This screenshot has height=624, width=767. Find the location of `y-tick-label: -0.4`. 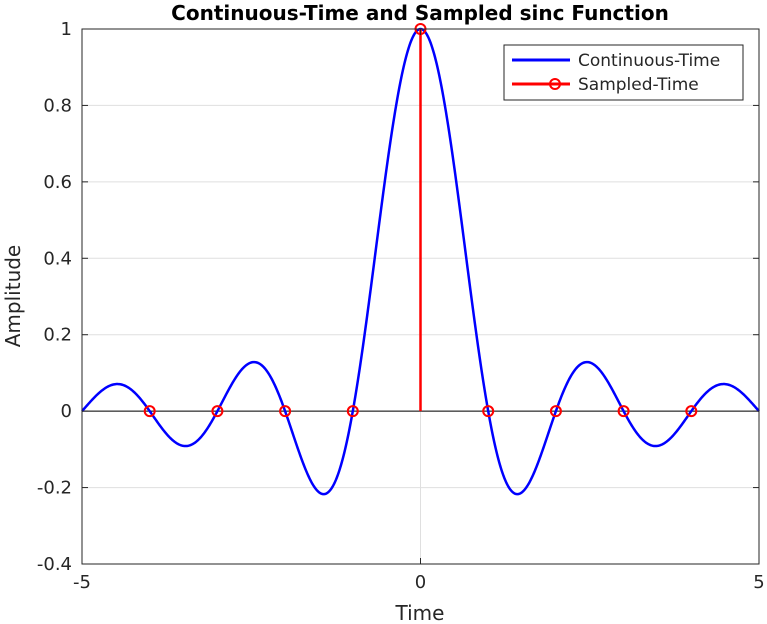

y-tick-label: -0.4 is located at coordinates (54, 564).